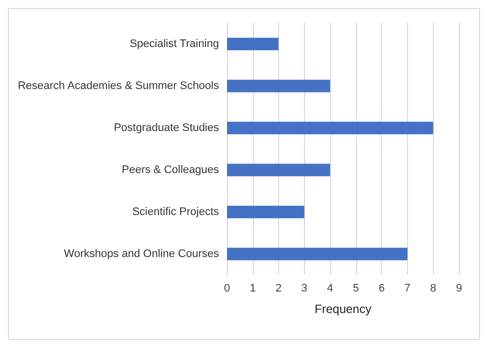  What do you see at coordinates (433, 288) in the screenshot?
I see `x-tick-label: 8` at bounding box center [433, 288].